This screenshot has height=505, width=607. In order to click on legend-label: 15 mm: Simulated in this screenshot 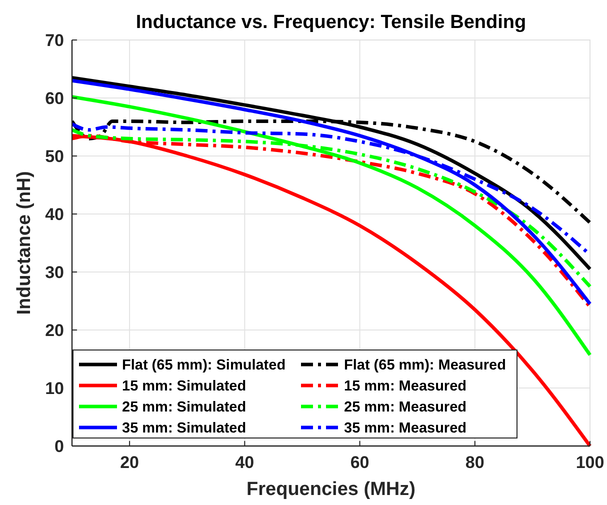, I will do `click(184, 386)`.